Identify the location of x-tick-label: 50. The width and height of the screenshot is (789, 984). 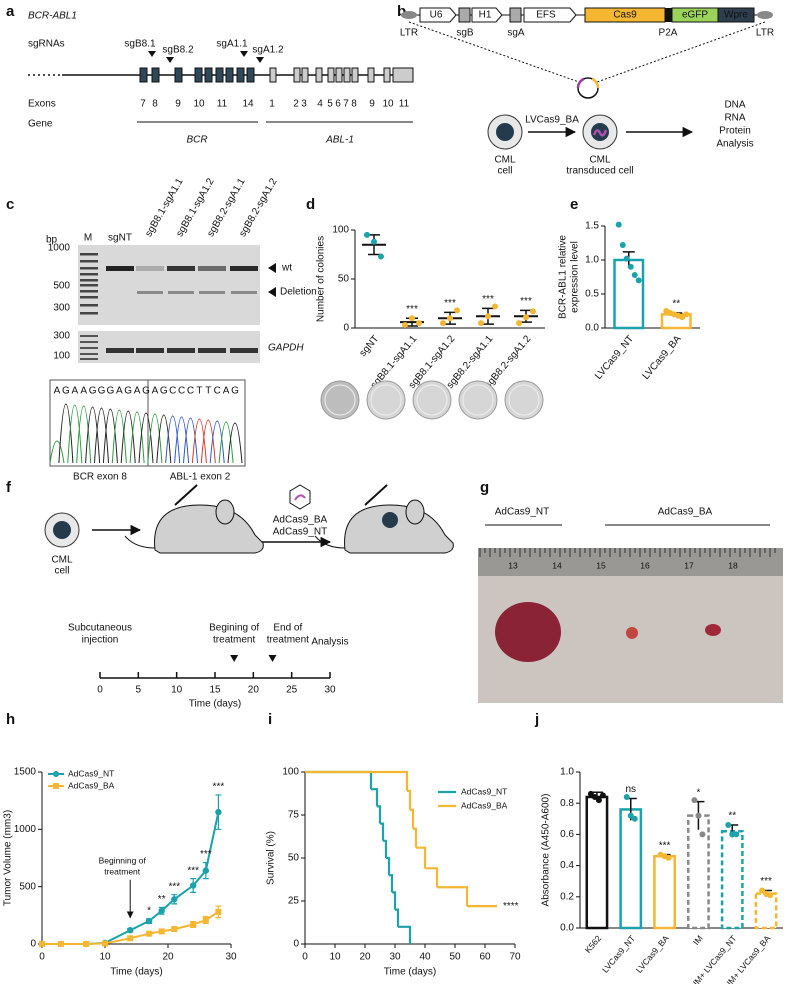
(455, 957).